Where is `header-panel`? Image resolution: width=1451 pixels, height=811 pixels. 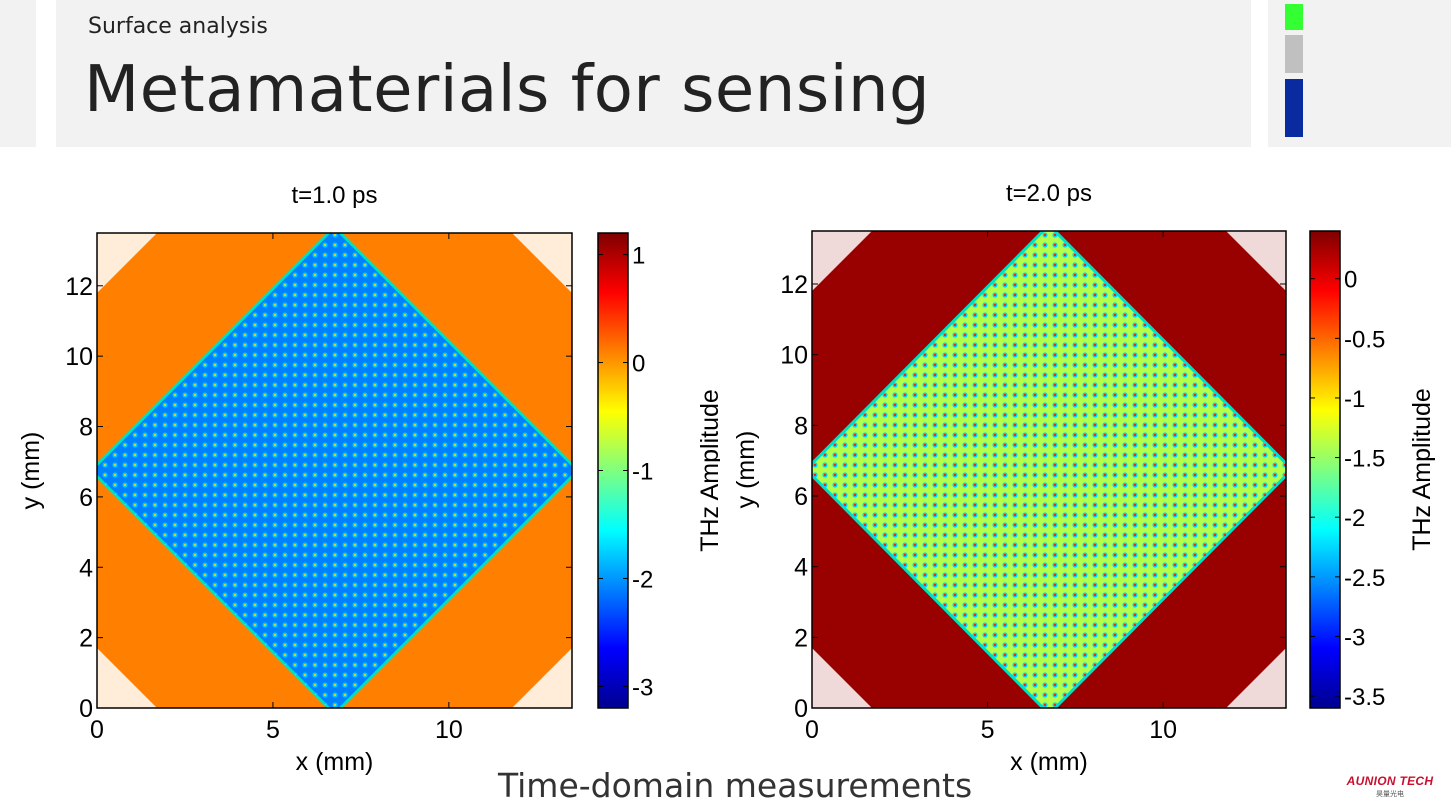 header-panel is located at coordinates (653, 73).